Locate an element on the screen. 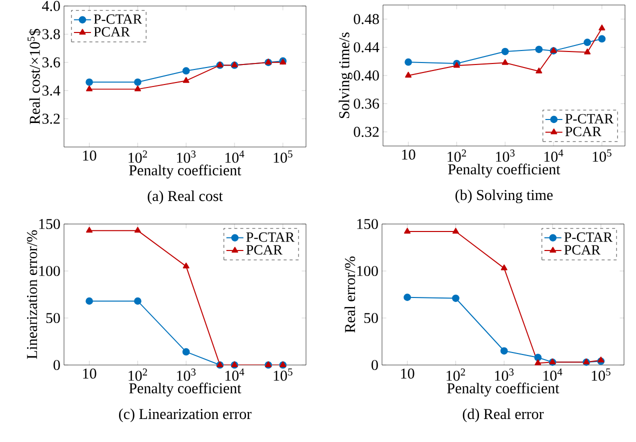 This screenshot has width=636, height=442. y-axis-title: Real cost/×10$^{5}$$ is located at coordinates (34, 76).